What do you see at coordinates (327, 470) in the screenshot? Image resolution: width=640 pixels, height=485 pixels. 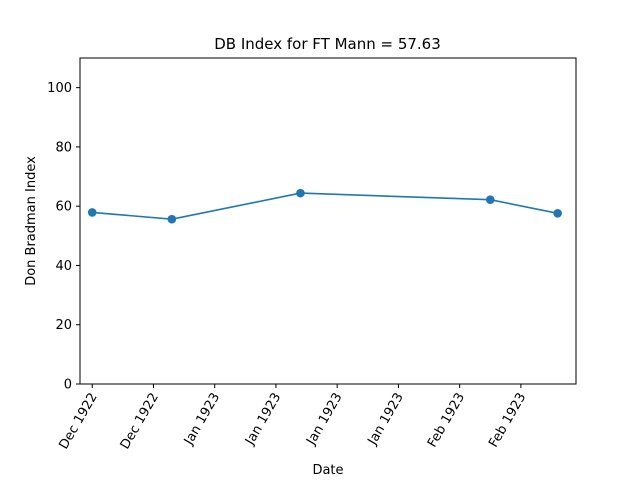 I see `x-axis-label: Date` at bounding box center [327, 470].